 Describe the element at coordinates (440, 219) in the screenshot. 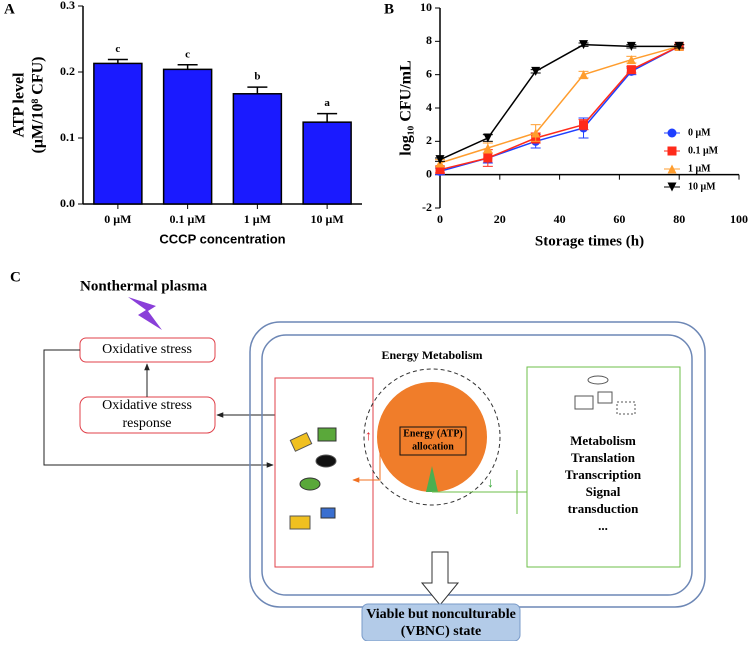

I see `x-tick-label: 0` at that location.